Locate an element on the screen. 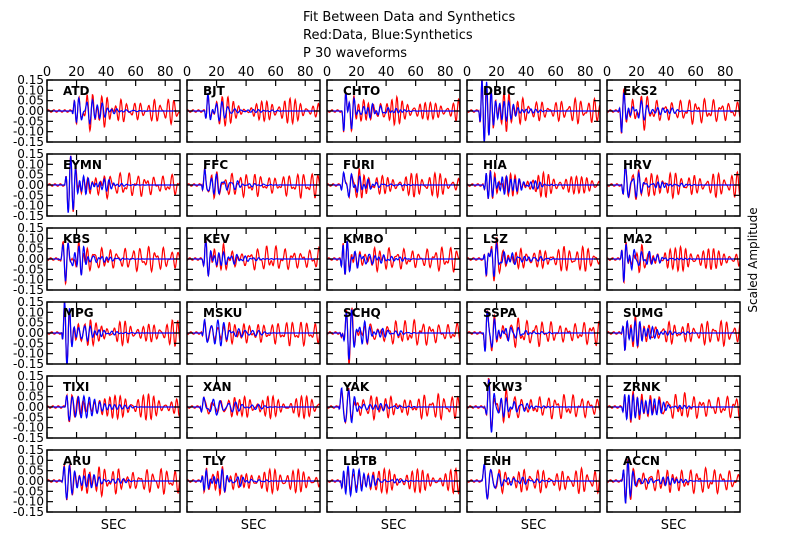 This screenshot has height=547, width=785. panel-aru: ARU 0.150.100.050.00-0.05-0.10-0.15 SEC is located at coordinates (97, 488).